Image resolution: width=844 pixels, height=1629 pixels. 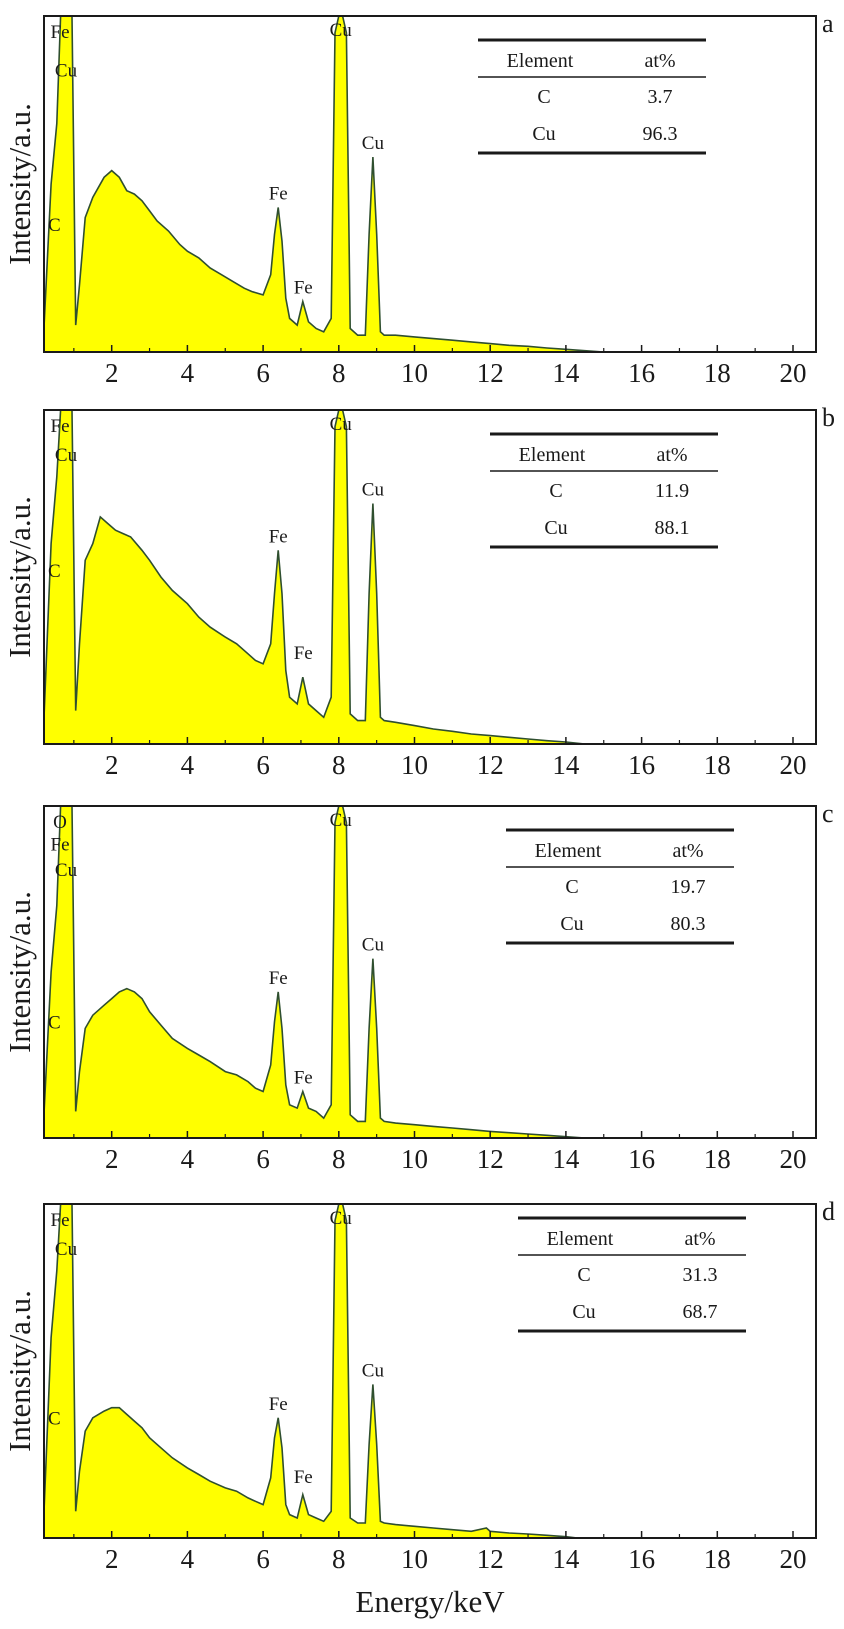 What do you see at coordinates (592, 96) in the screenshot?
I see `composition-table: Element at% C 3.7 Cu 96.3` at bounding box center [592, 96].